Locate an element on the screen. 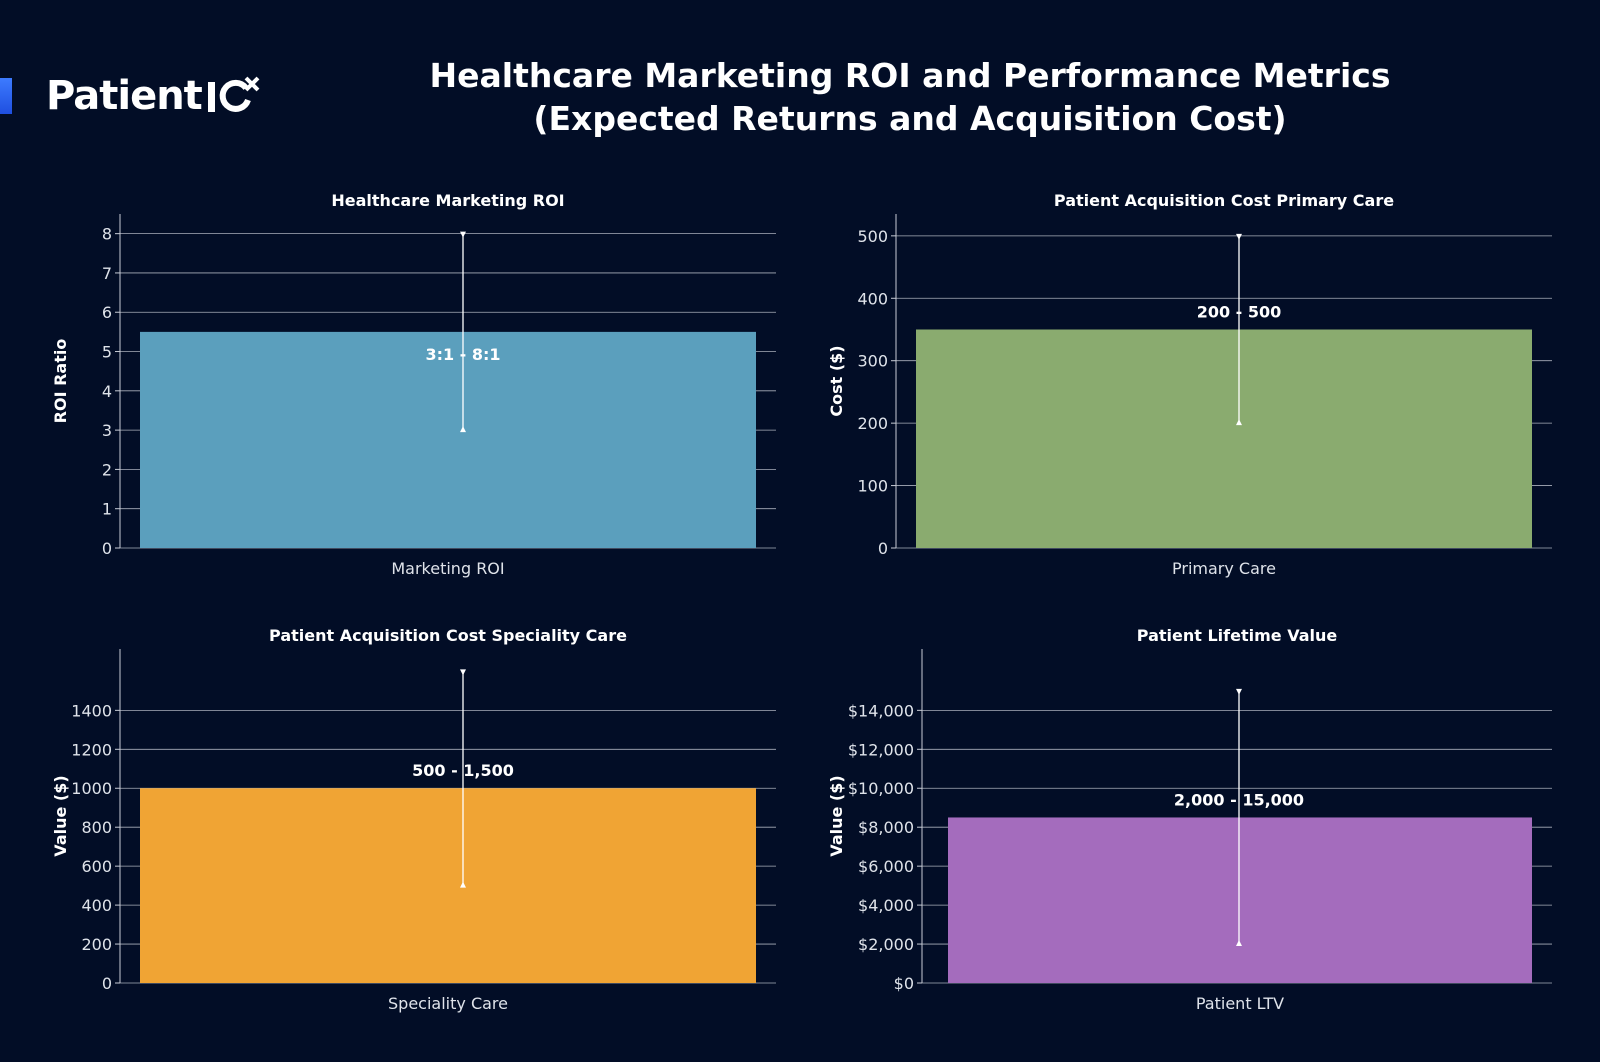 Image resolution: width=1600 pixels, height=1062 pixels. speciality-care-y-axis-title: Value ($) is located at coordinates (60, 815).